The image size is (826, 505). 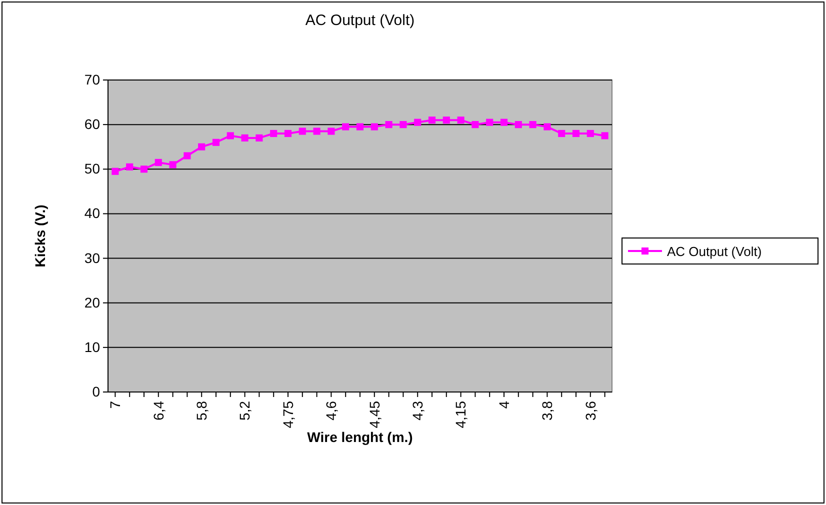 What do you see at coordinates (244, 410) in the screenshot?
I see `x-tick-label: 5,2` at bounding box center [244, 410].